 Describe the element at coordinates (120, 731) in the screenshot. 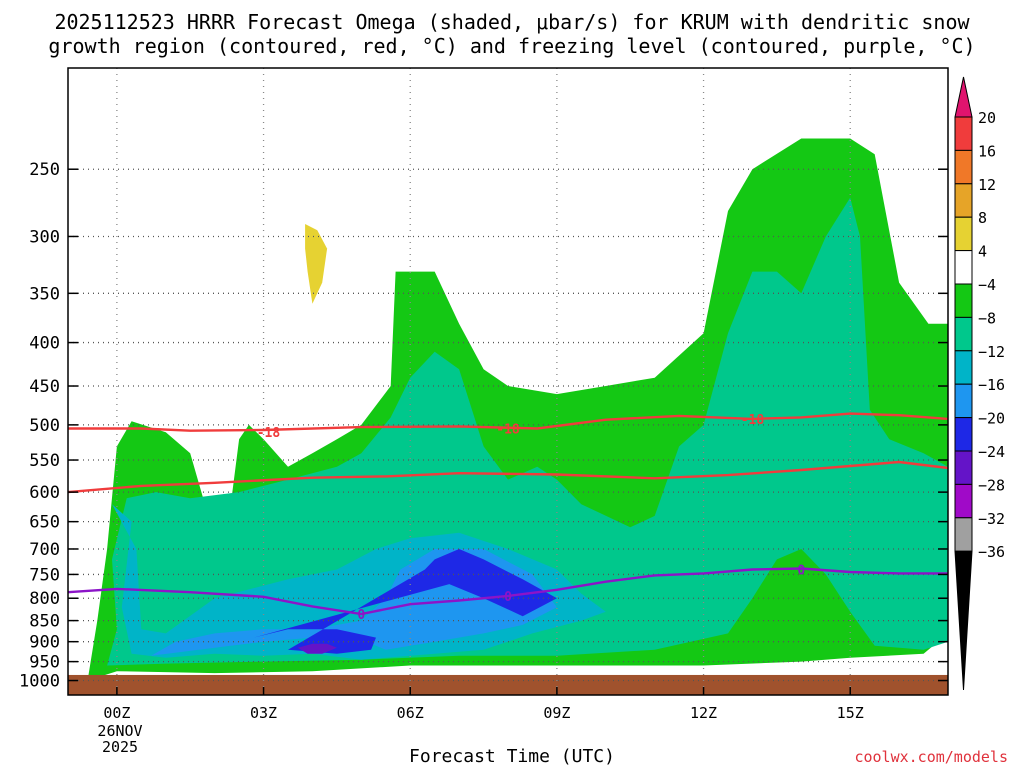

I see `date-day-label: 26NOV` at that location.